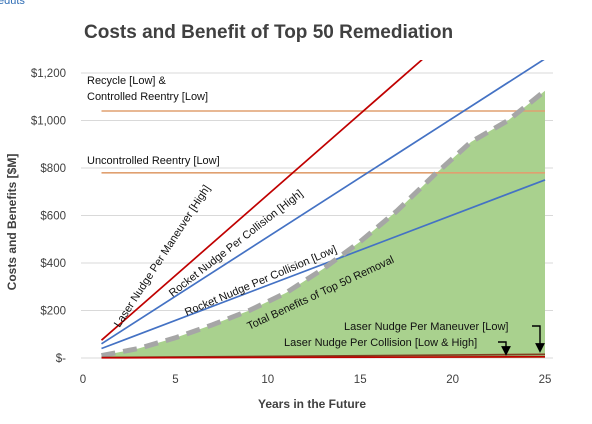 This screenshot has width=592, height=424. I want to click on x-tick-label: 15, so click(360, 380).